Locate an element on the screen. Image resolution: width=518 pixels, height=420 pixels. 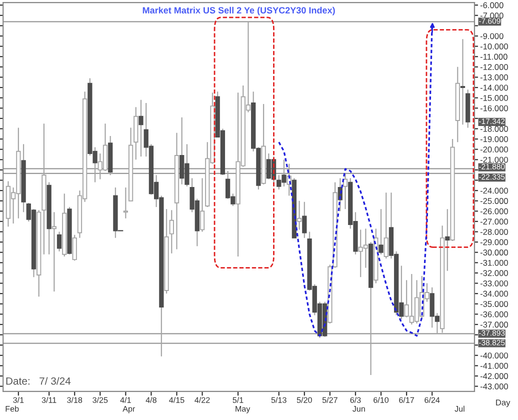
text: Apr is located at coordinates (129, 410).